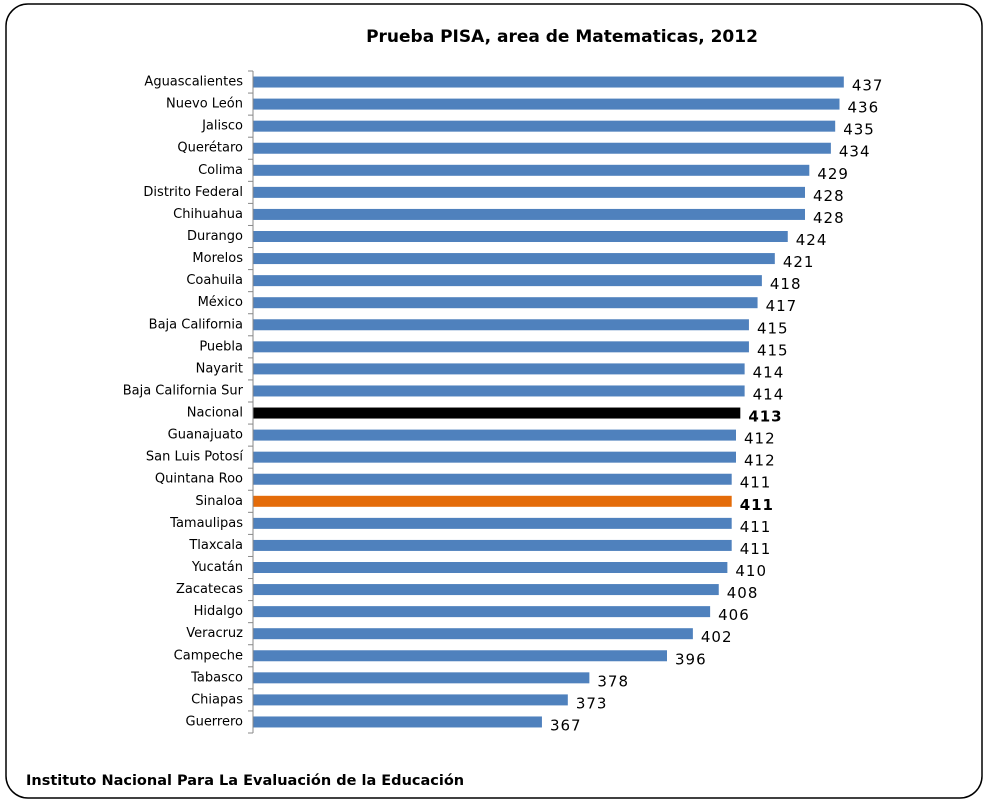 The height and width of the screenshot is (803, 989). Describe the element at coordinates (221, 346) in the screenshot. I see `y-tick-label: Puebla` at that location.